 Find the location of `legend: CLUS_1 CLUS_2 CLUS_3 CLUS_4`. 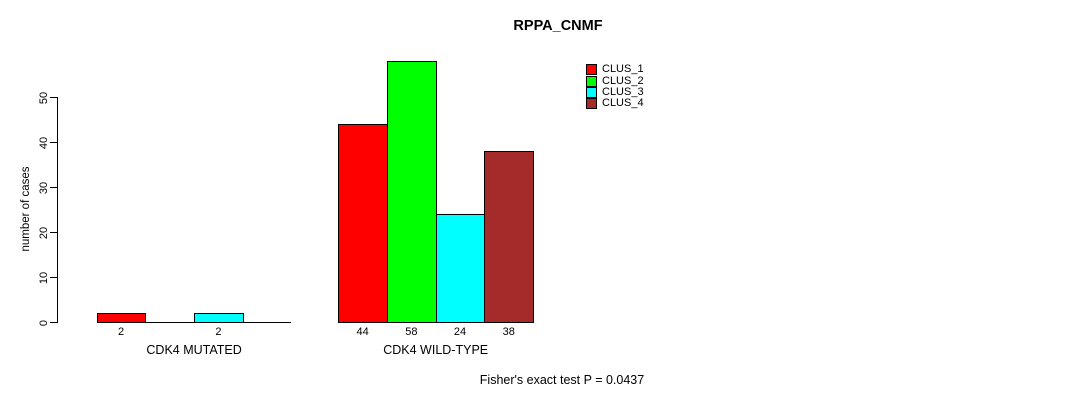

legend: CLUS_1 CLUS_2 CLUS_3 CLUS_4 is located at coordinates (615, 87).